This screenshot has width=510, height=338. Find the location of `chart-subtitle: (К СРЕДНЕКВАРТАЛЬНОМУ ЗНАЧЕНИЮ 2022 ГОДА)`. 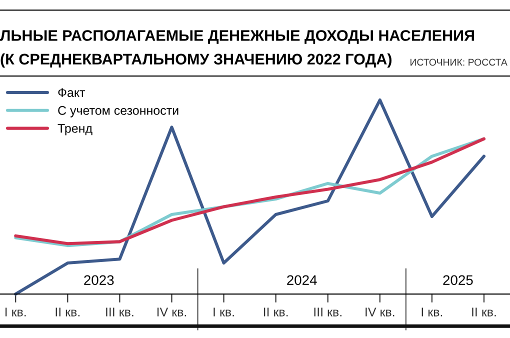

chart-subtitle: (К СРЕДНЕКВАРТАЛЬНОМУ ЗНАЧЕНИЮ 2022 ГОДА) is located at coordinates (196, 60).